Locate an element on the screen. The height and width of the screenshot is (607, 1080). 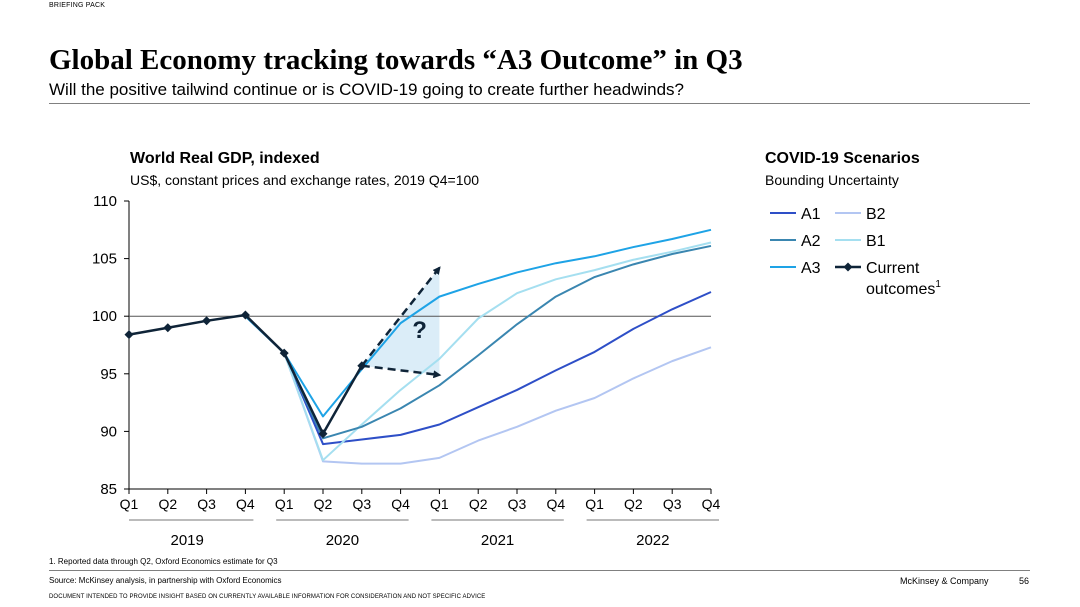
downside-arrow is located at coordinates (401, 371).